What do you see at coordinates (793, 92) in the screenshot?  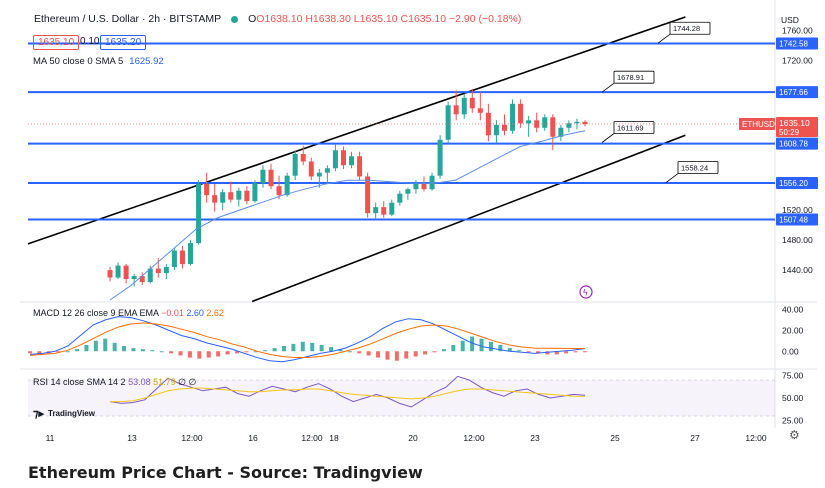 I see `level-tag-text: 1677.66` at bounding box center [793, 92].